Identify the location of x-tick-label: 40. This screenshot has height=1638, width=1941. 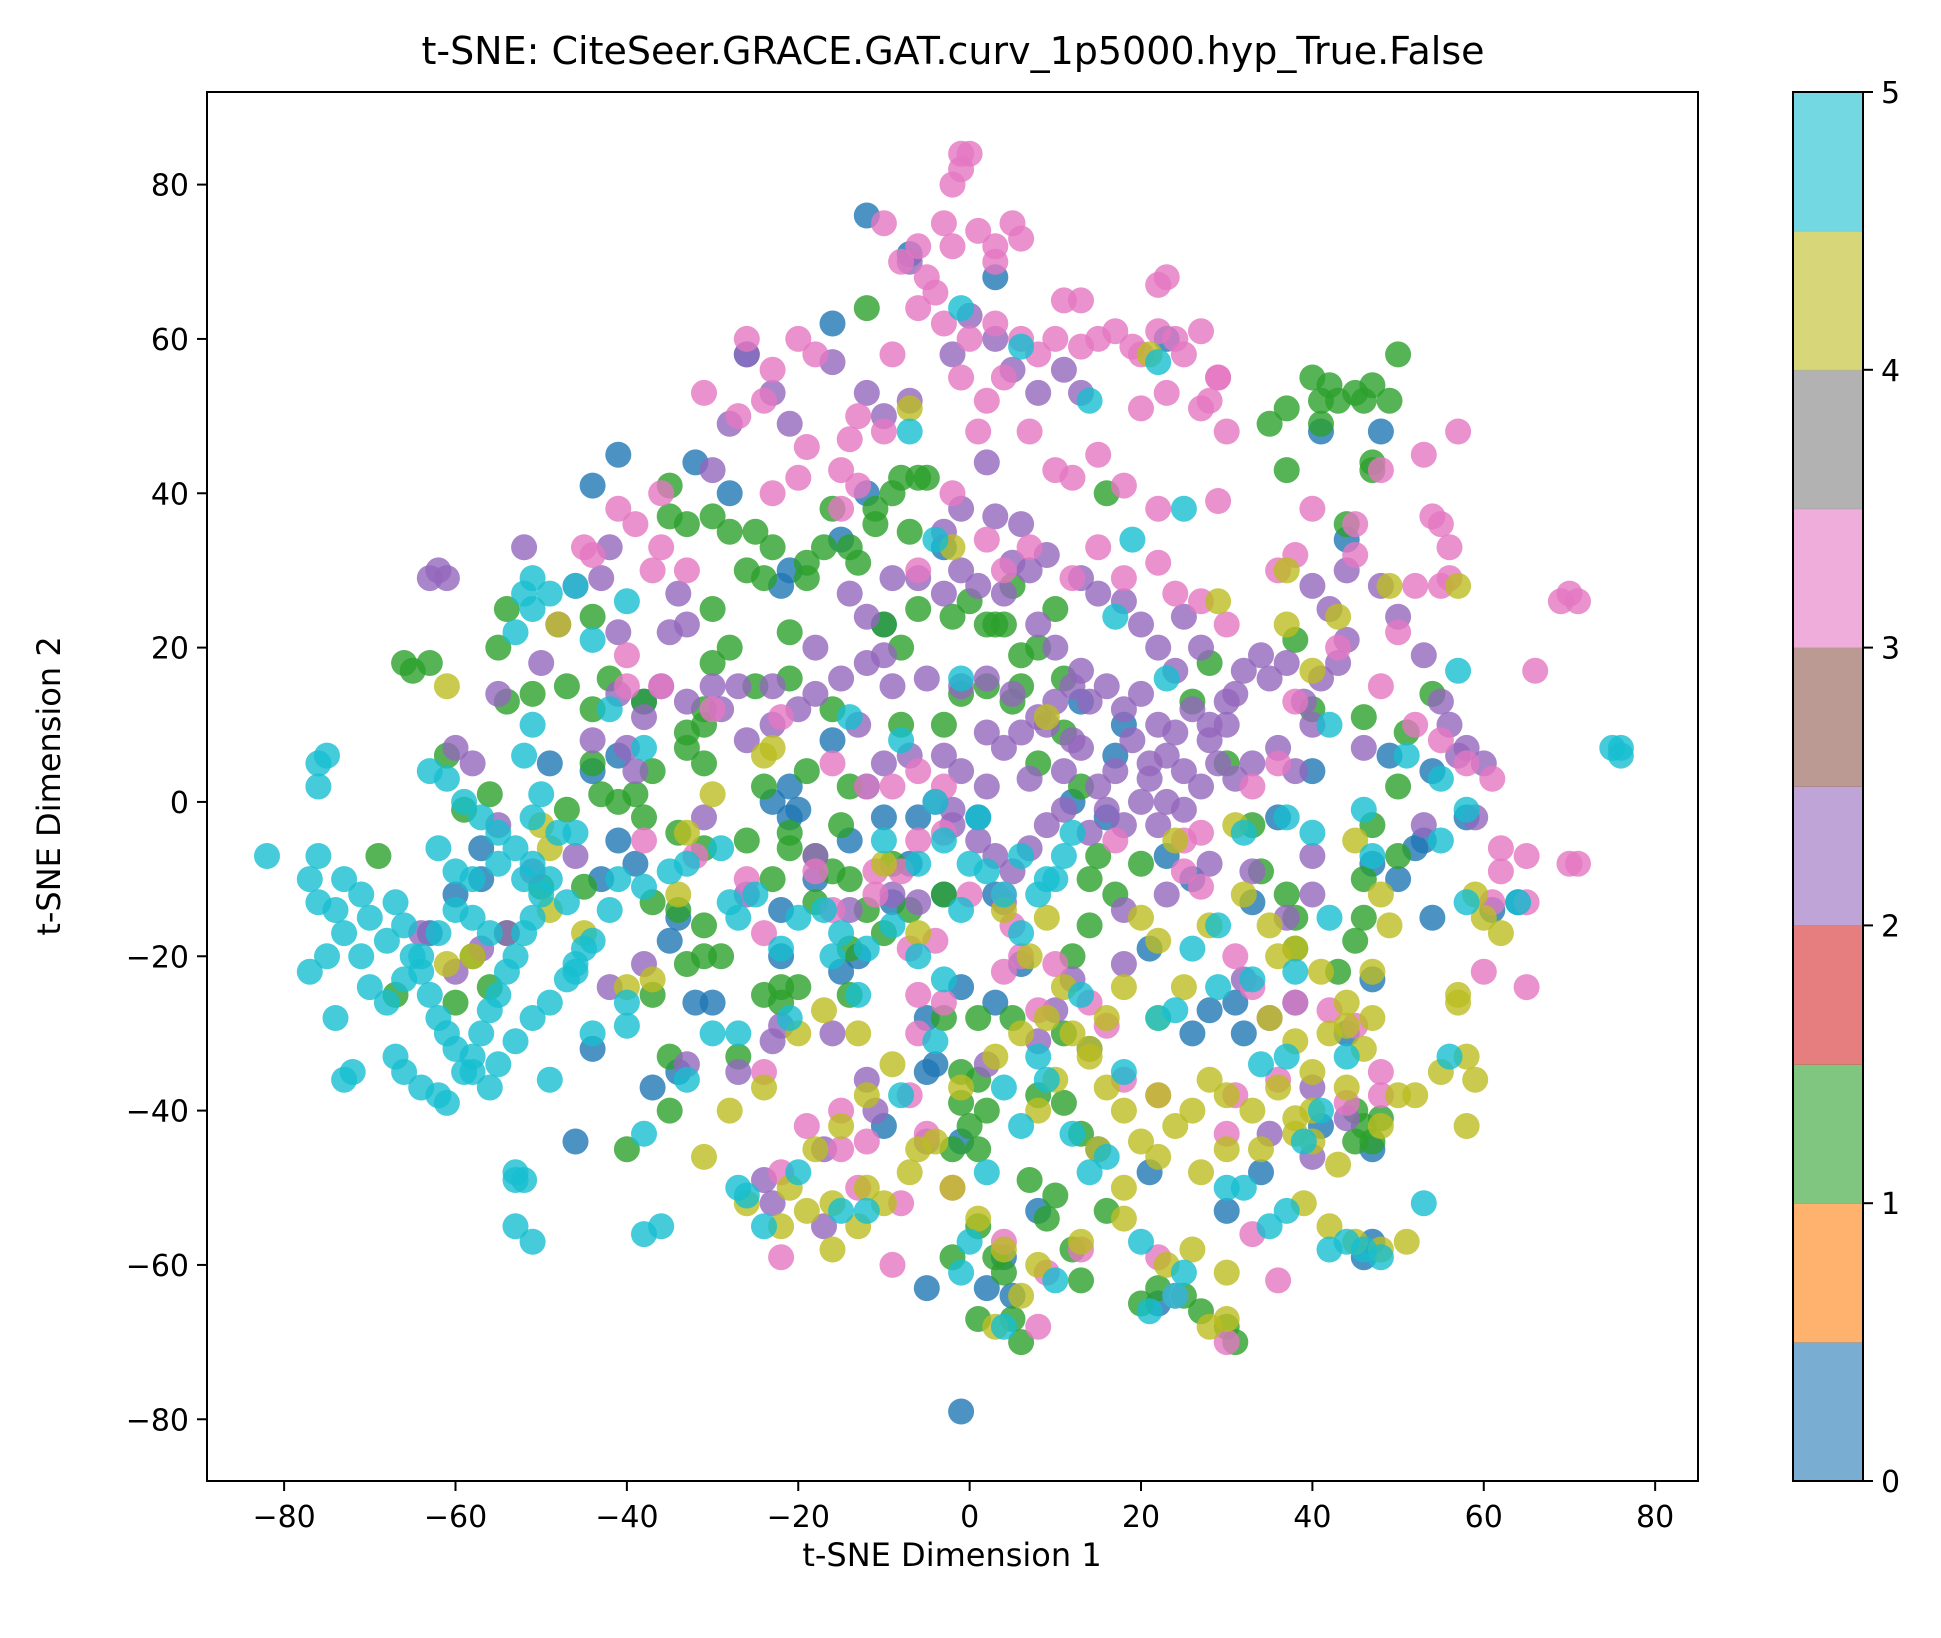
(1312, 1517).